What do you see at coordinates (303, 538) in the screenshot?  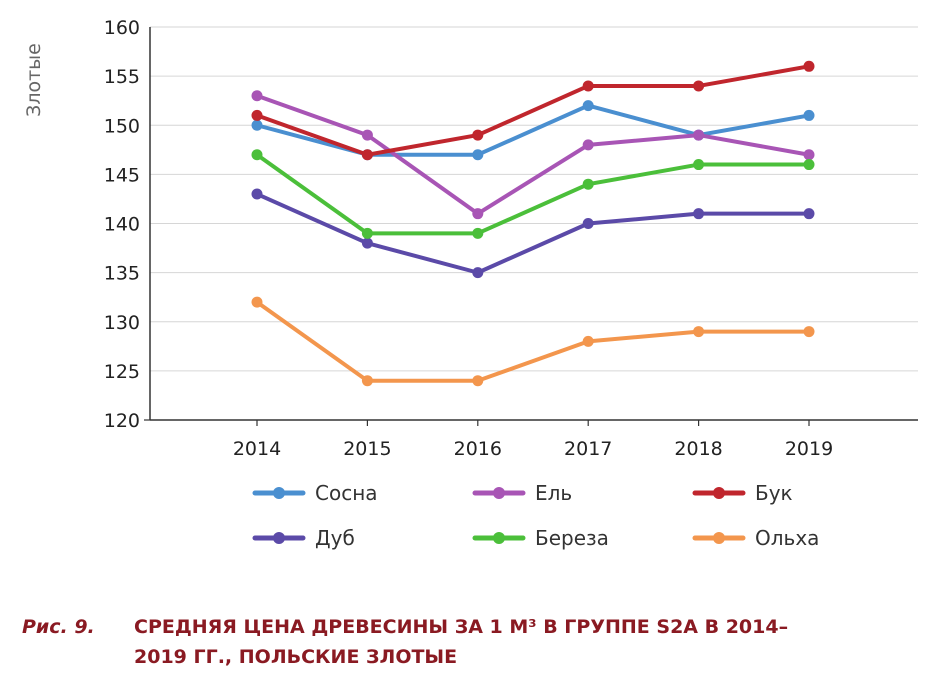 I see `legend-item: Дуб` at bounding box center [303, 538].